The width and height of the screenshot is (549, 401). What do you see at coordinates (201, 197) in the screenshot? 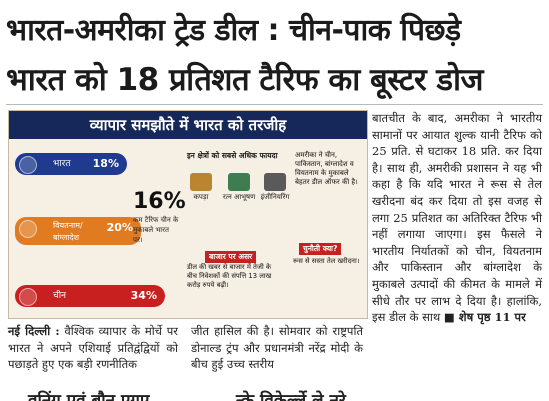
I see `advantage-label: कपड़ा` at bounding box center [201, 197].